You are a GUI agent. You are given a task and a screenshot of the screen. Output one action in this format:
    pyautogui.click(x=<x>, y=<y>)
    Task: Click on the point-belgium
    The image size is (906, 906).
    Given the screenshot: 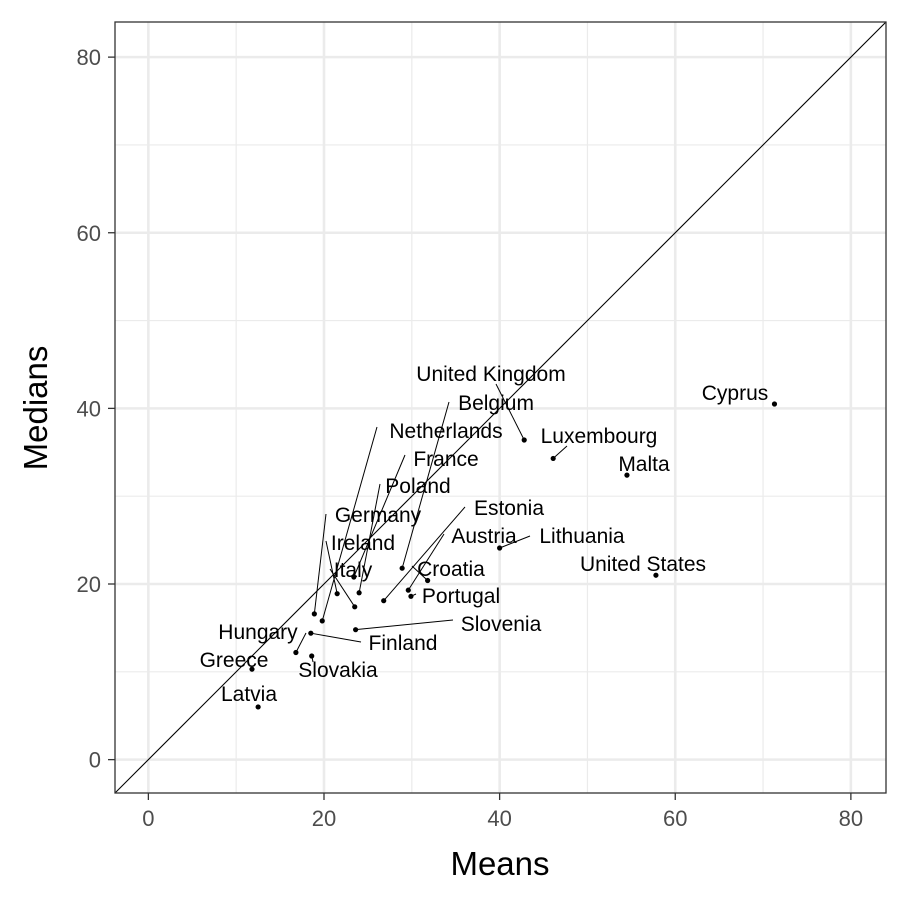 What is the action you would take?
    pyautogui.click(x=402, y=568)
    